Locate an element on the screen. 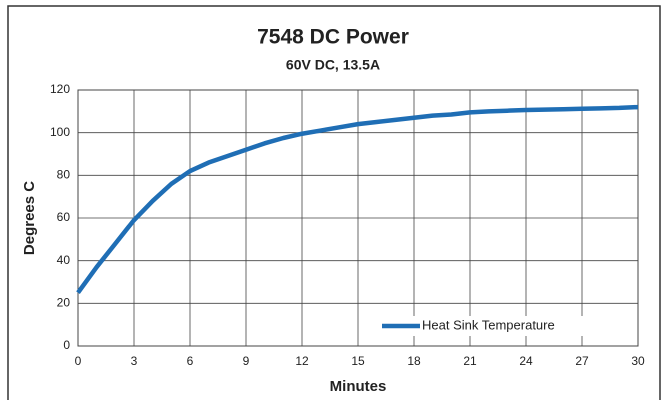  x-tick-label: 12 is located at coordinates (302, 361).